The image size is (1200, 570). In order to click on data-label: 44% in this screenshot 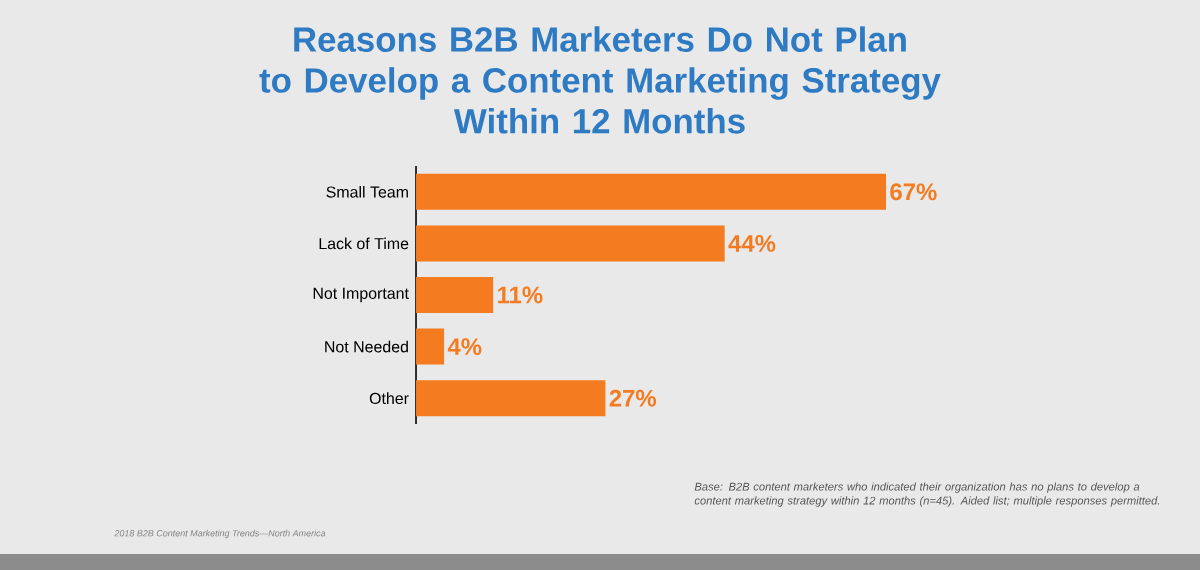, I will do `click(752, 243)`.